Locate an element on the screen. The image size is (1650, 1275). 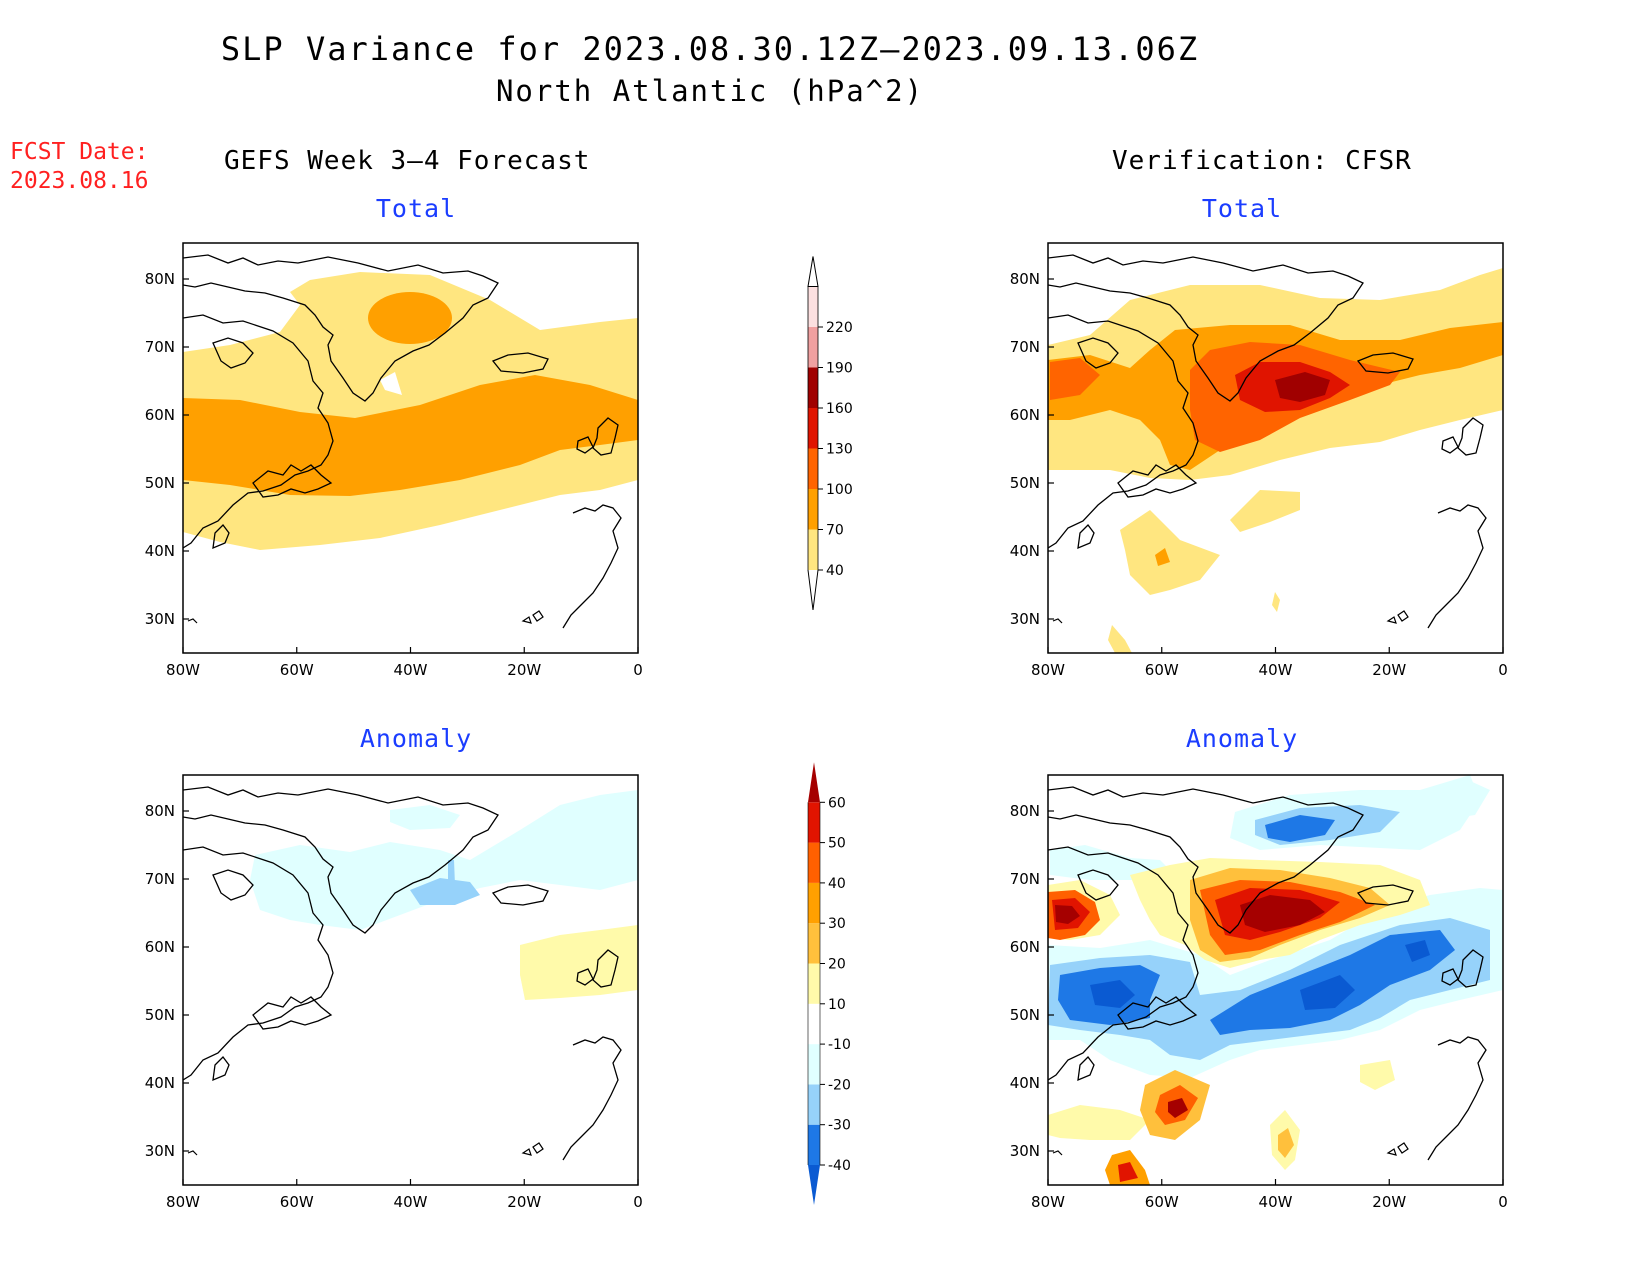
map-verification-anomaly is located at coordinates (1275, 980).